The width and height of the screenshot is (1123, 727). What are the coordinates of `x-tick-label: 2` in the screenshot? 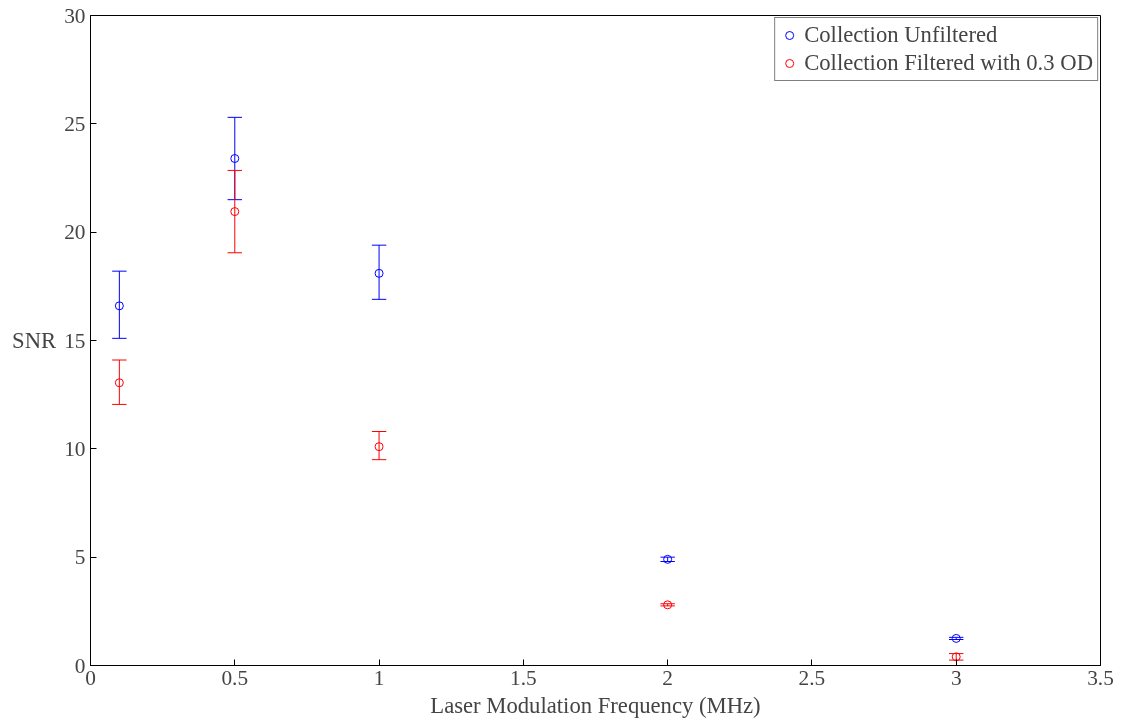 It's located at (667, 677).